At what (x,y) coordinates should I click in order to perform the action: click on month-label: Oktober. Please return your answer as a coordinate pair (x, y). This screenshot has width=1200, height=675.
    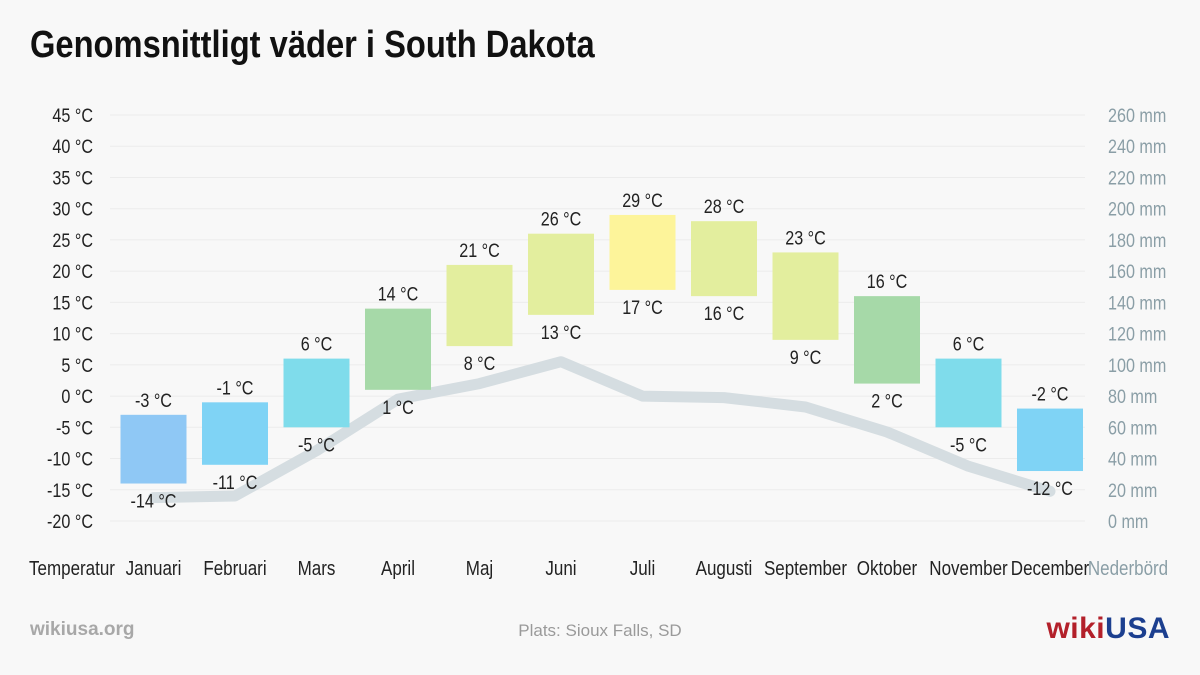
    Looking at the image, I should click on (887, 568).